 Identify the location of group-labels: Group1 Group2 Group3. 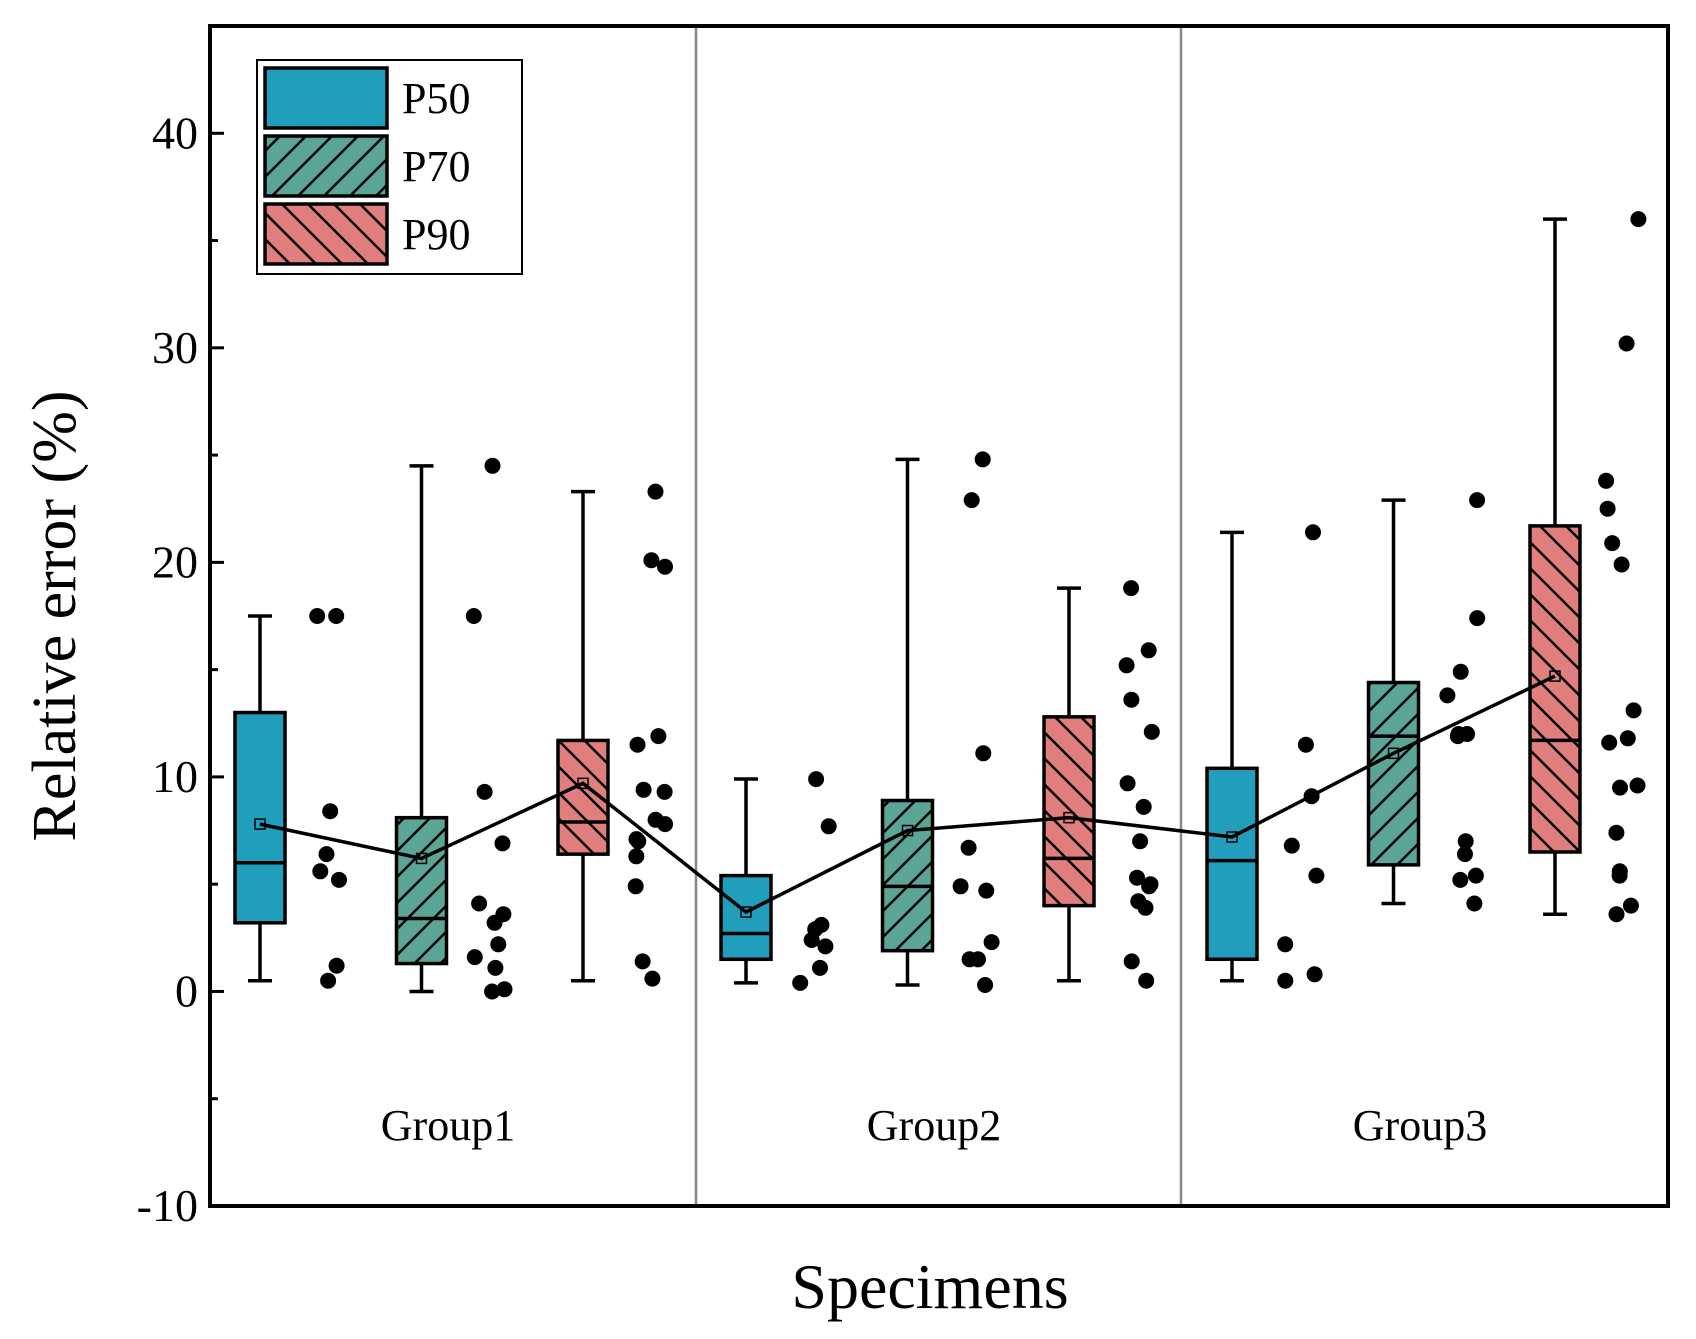
(934, 1125).